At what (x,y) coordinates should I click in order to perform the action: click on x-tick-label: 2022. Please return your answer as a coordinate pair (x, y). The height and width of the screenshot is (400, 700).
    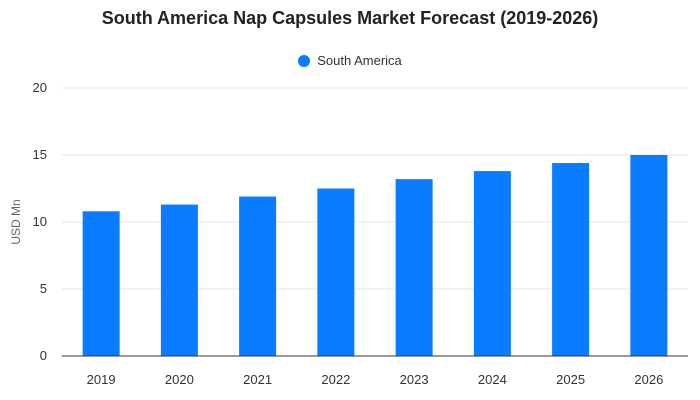
    Looking at the image, I should click on (335, 379).